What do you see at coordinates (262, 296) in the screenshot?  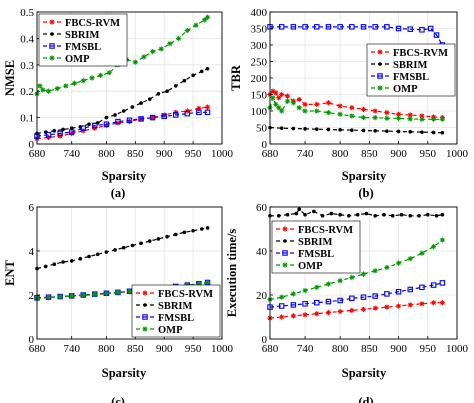 I see `y-tick-label: 20` at bounding box center [262, 296].